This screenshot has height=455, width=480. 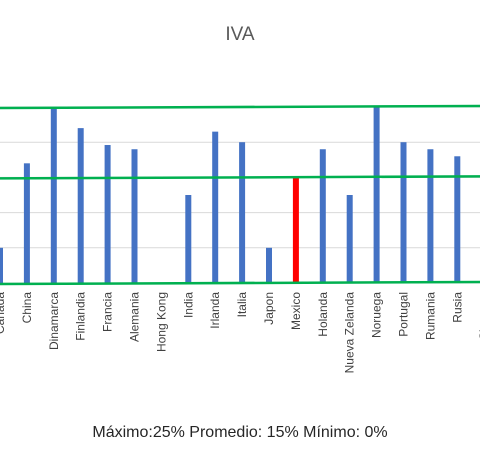 I want to click on category-label: Canada, so click(x=3, y=313).